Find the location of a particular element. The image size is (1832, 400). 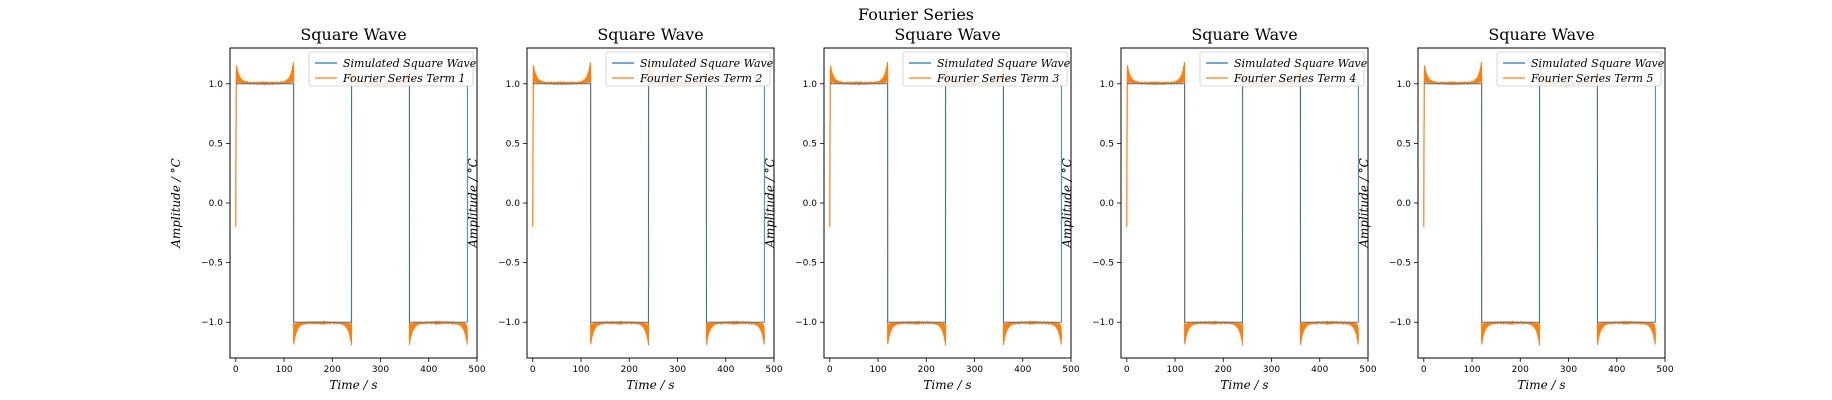

legend-entry: Fourier Series Term 2 is located at coordinates (700, 78).